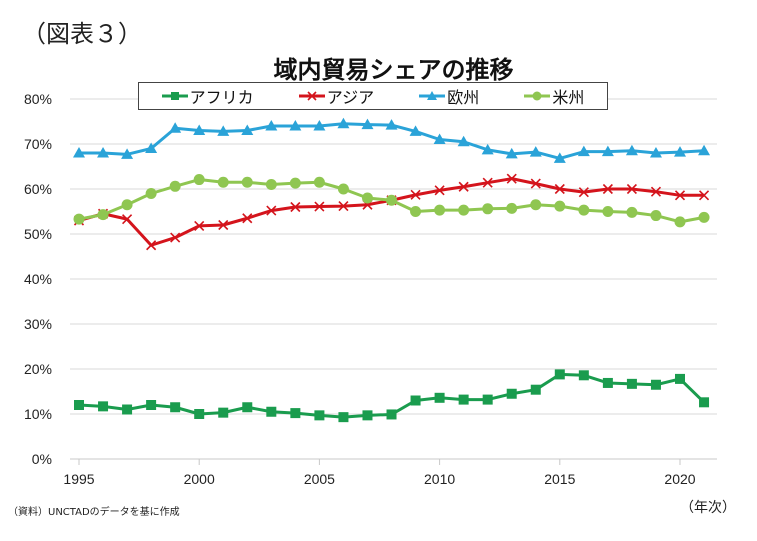 The height and width of the screenshot is (541, 757). I want to click on x-axis-ticks: 1995 2000 2005 2010 2015 2020, so click(379, 473).